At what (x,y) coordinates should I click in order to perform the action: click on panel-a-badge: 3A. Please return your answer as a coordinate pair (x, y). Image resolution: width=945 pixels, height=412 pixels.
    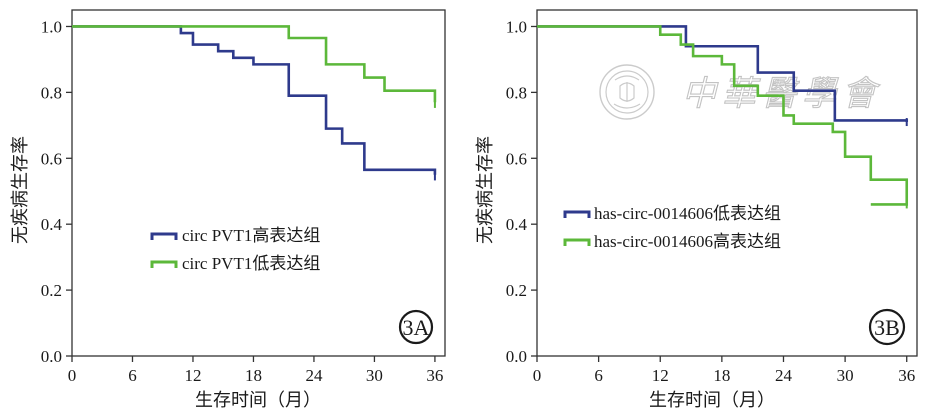
    Looking at the image, I should click on (416, 327).